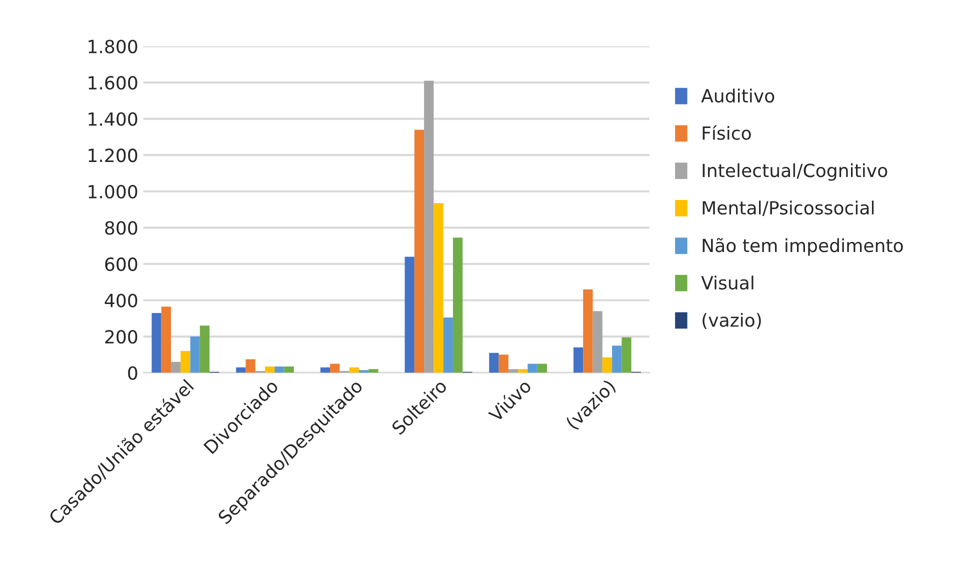 This screenshot has width=955, height=578. Describe the element at coordinates (731, 321) in the screenshot. I see `legend-label: (vazio)` at that location.